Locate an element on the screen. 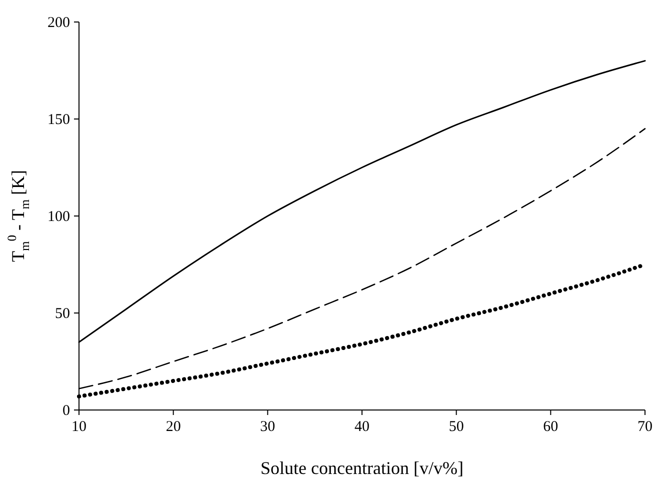  x-tick-label: 60 is located at coordinates (550, 427).